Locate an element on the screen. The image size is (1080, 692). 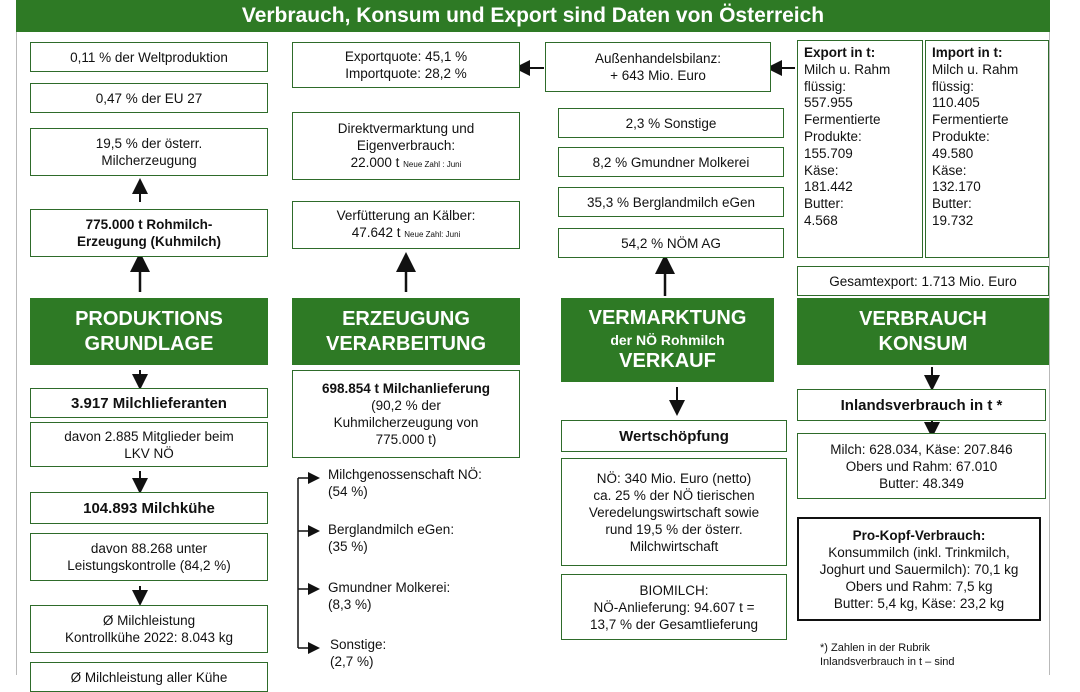
list-item-pct: (2,7 %) is located at coordinates (352, 661).